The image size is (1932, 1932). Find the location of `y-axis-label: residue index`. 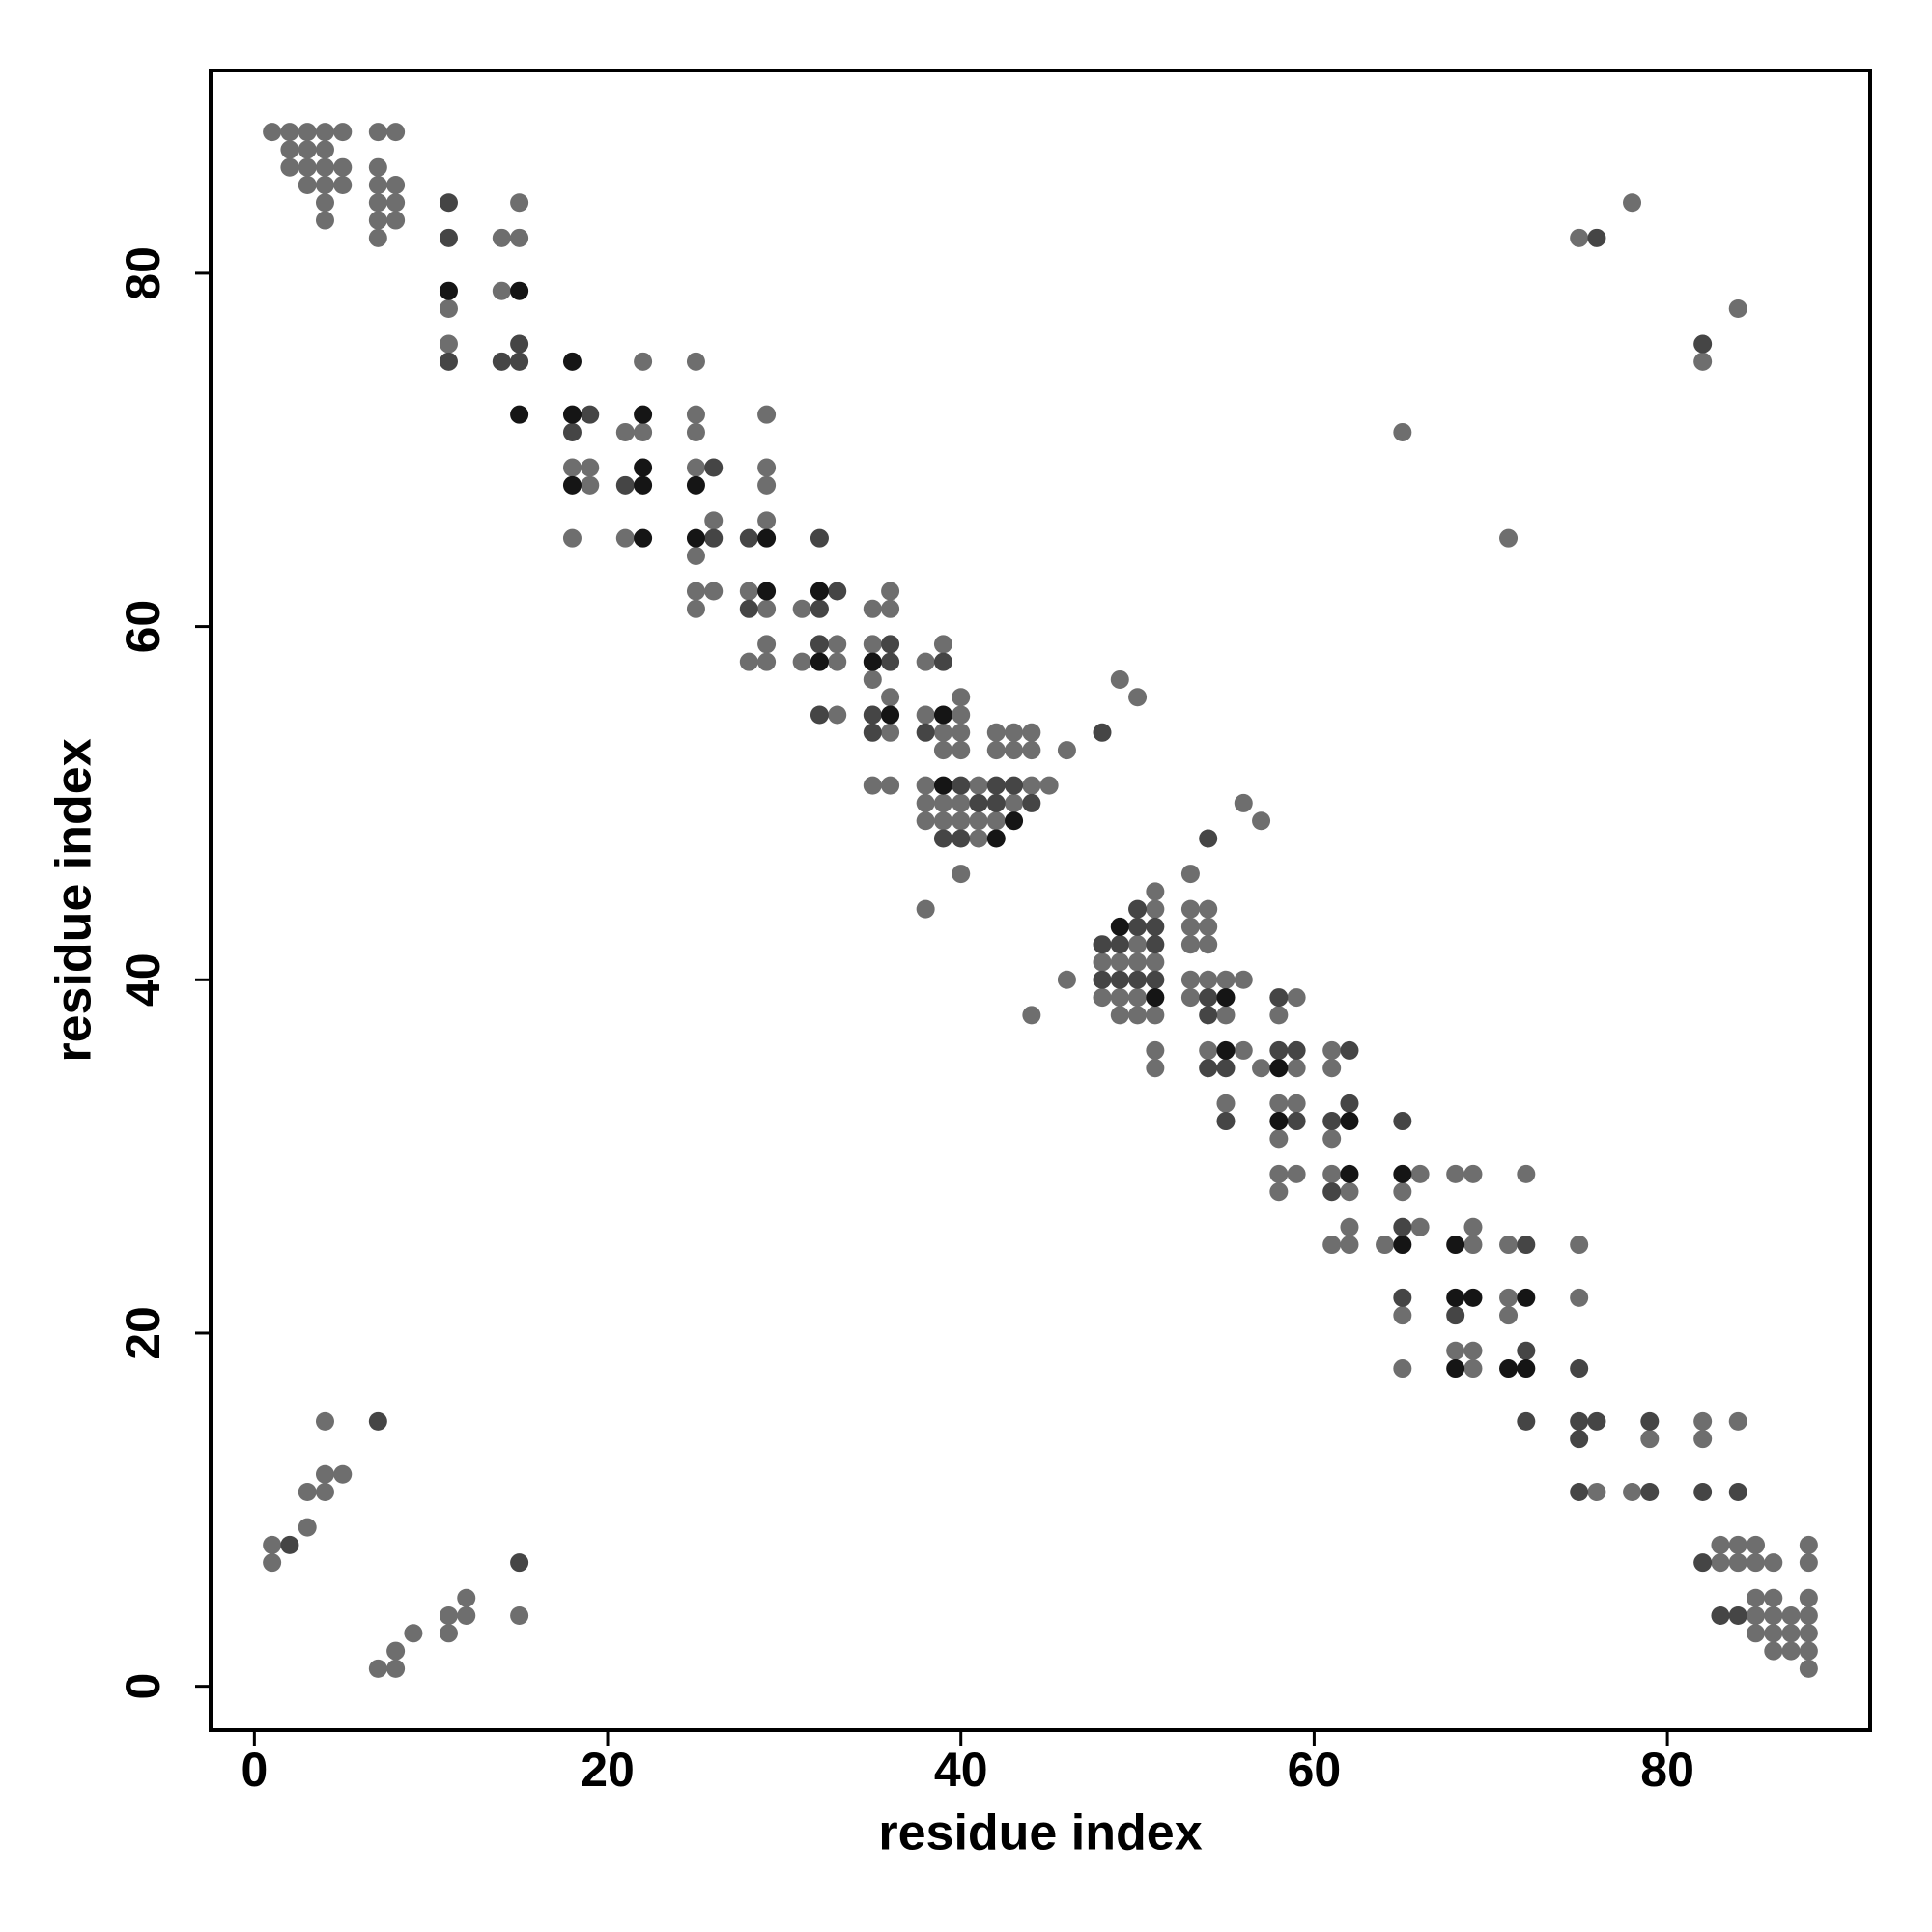

y-axis-label: residue index is located at coordinates (74, 900).